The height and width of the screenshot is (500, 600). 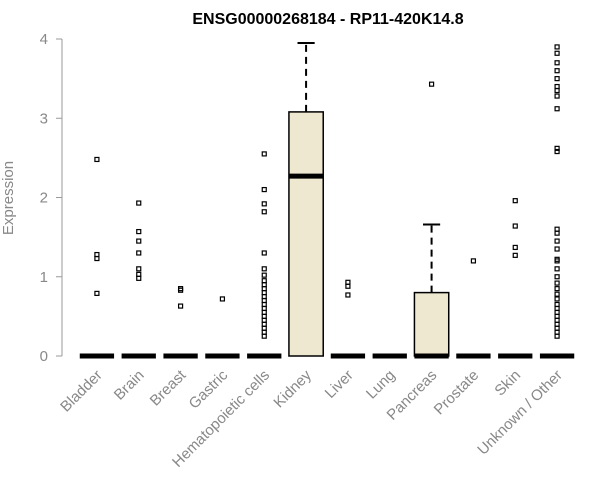 I want to click on y-tick-label: 1, so click(x=44, y=277).